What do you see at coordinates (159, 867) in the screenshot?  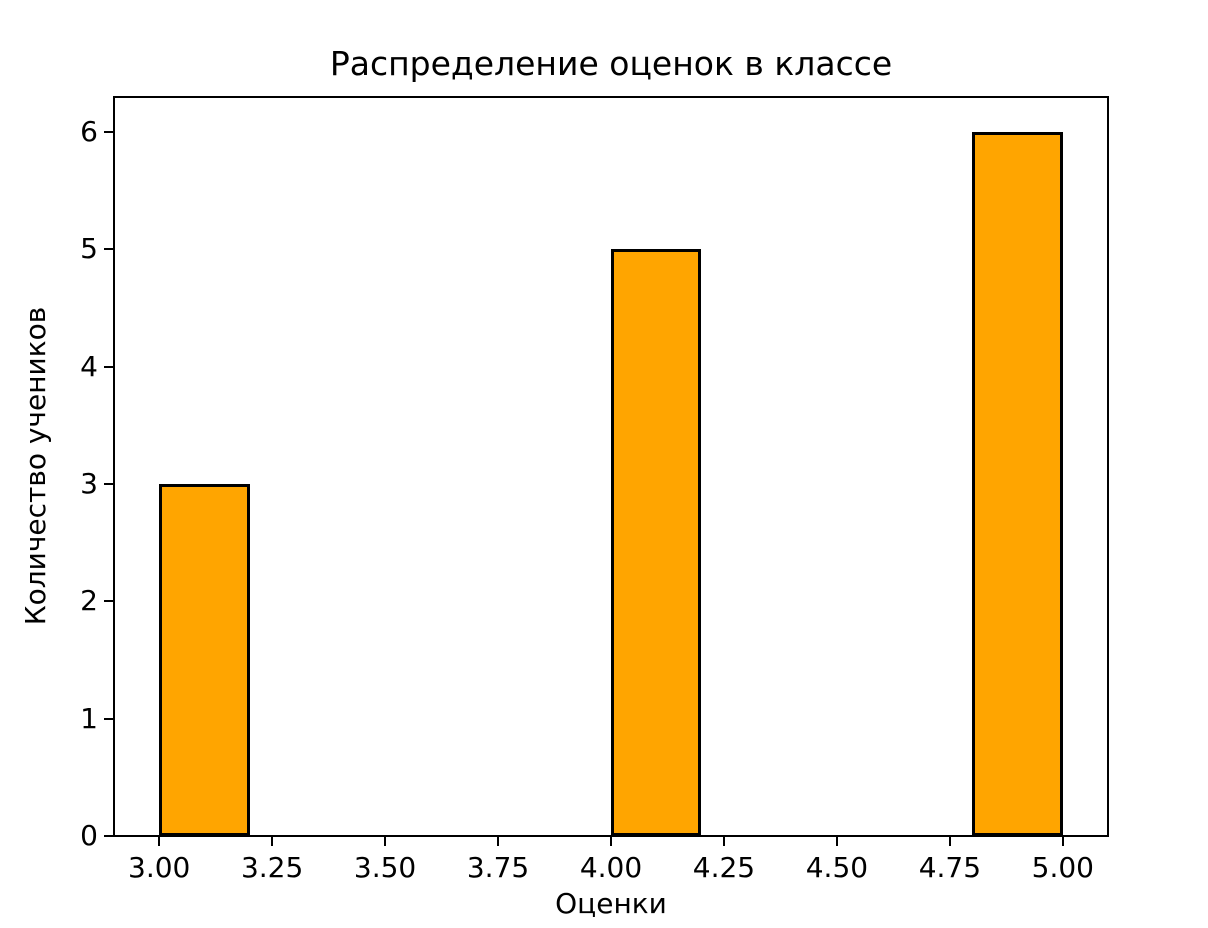 I see `x-tick-label: 3.00` at bounding box center [159, 867].